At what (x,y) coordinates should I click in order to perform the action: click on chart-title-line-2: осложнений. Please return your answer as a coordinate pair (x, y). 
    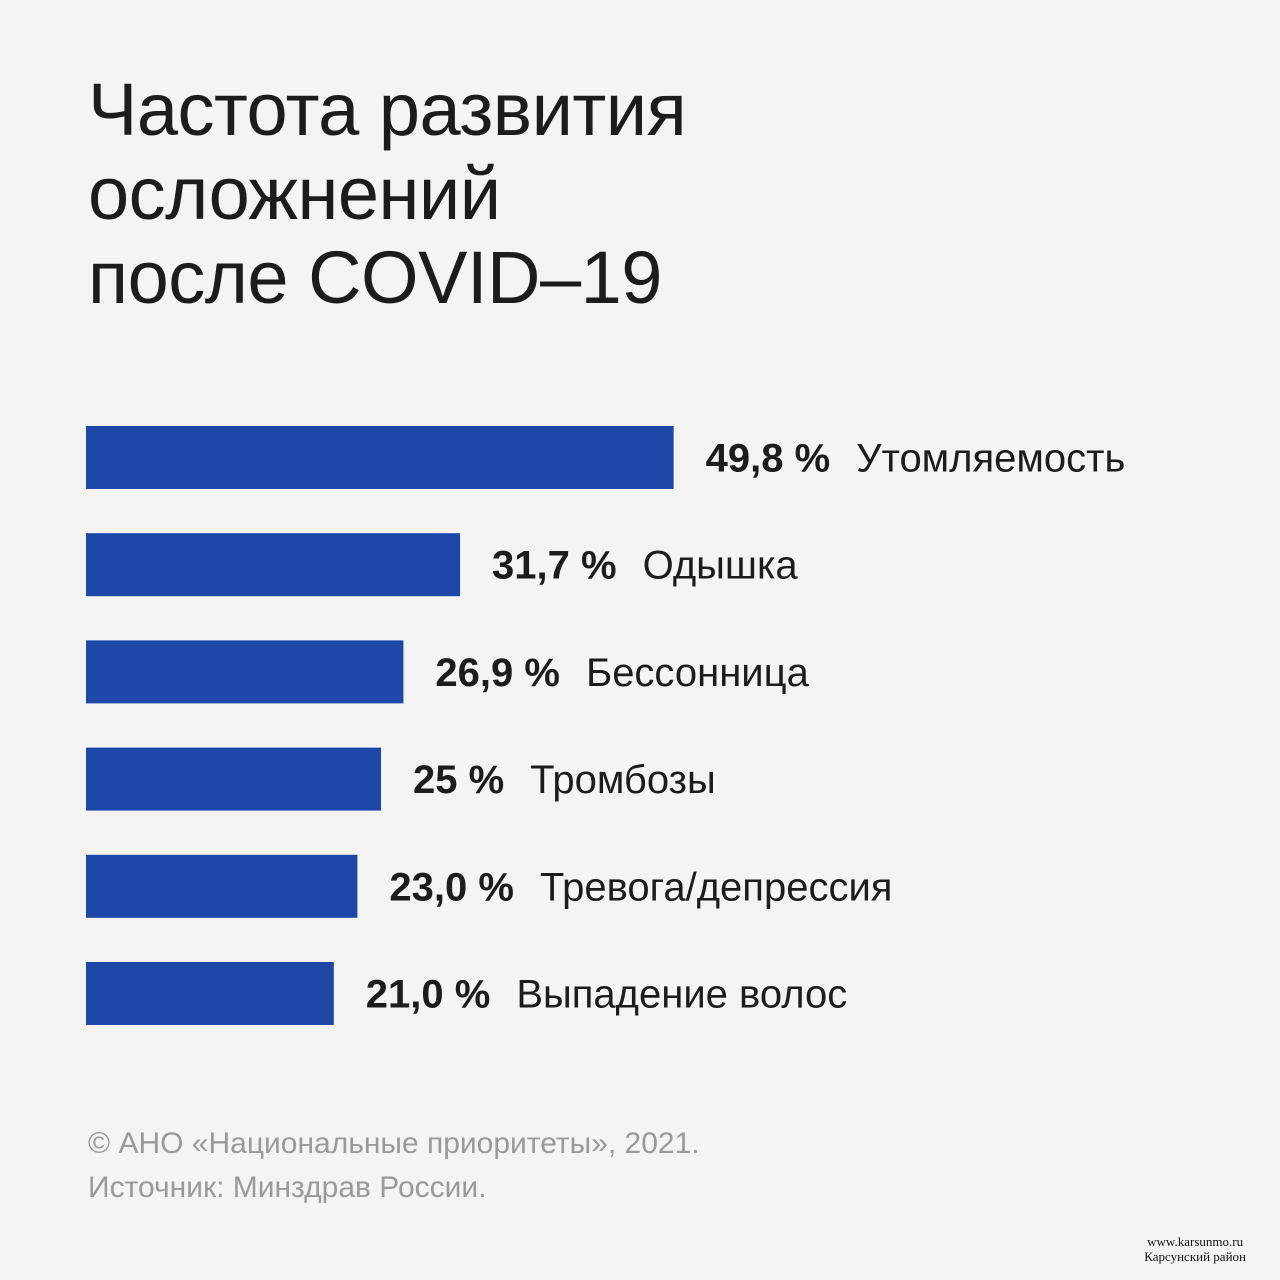
    Looking at the image, I should click on (294, 193).